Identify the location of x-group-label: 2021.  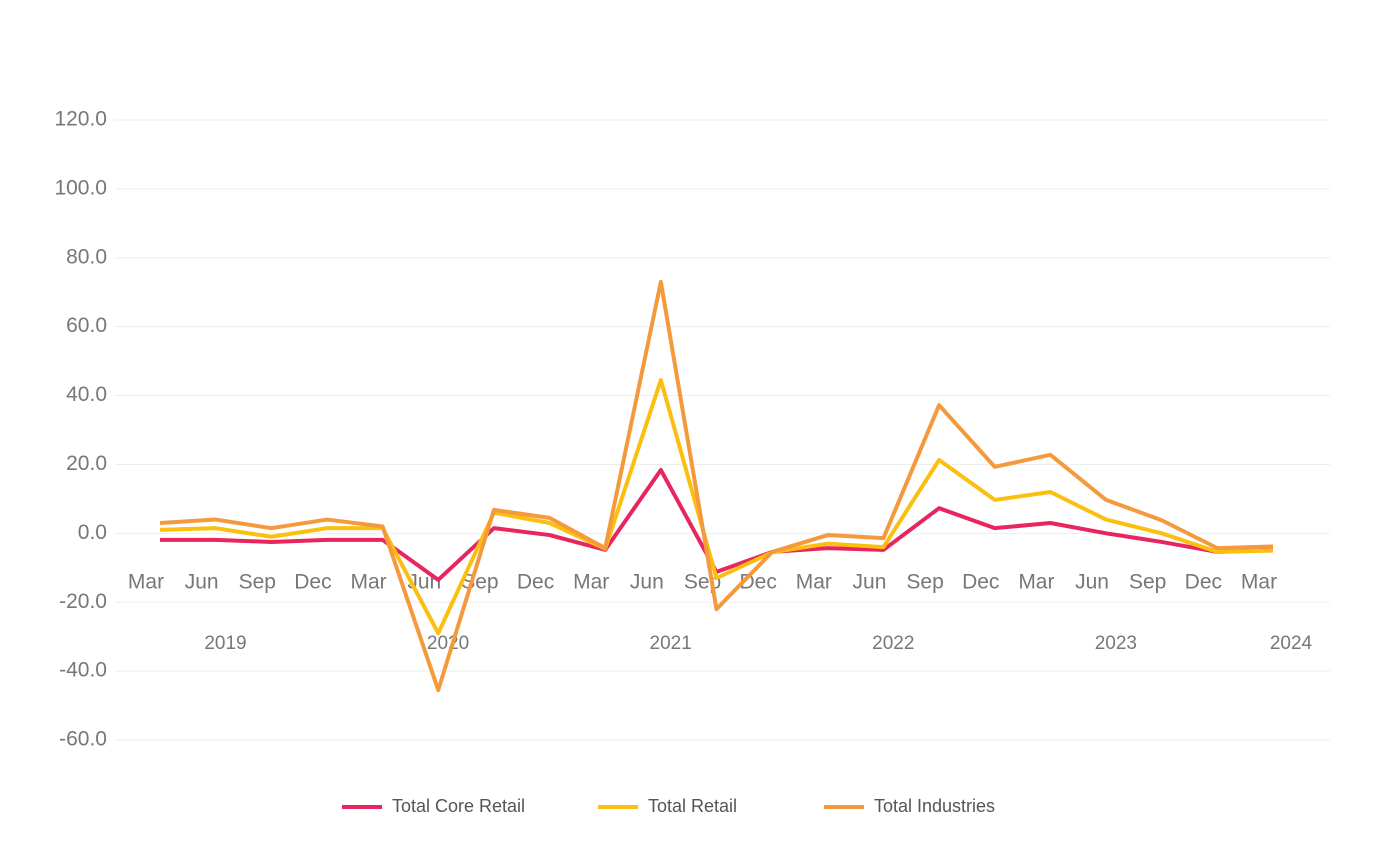
(671, 643).